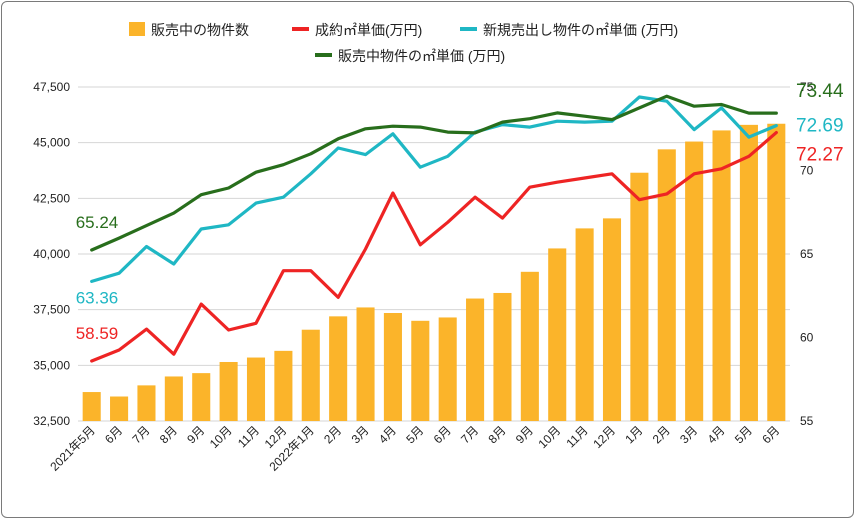 Image resolution: width=855 pixels, height=519 pixels. What do you see at coordinates (807, 254) in the screenshot?
I see `right-tick-label: 65` at bounding box center [807, 254].